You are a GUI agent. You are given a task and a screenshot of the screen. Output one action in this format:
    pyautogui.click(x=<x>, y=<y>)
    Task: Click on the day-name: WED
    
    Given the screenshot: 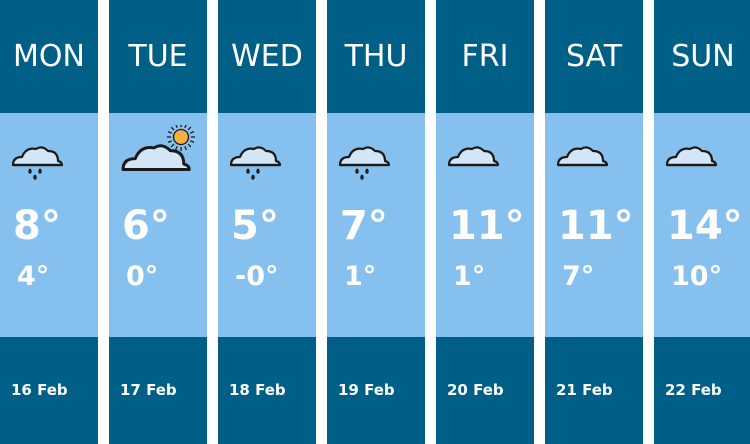 What is the action you would take?
    pyautogui.click(x=267, y=56)
    